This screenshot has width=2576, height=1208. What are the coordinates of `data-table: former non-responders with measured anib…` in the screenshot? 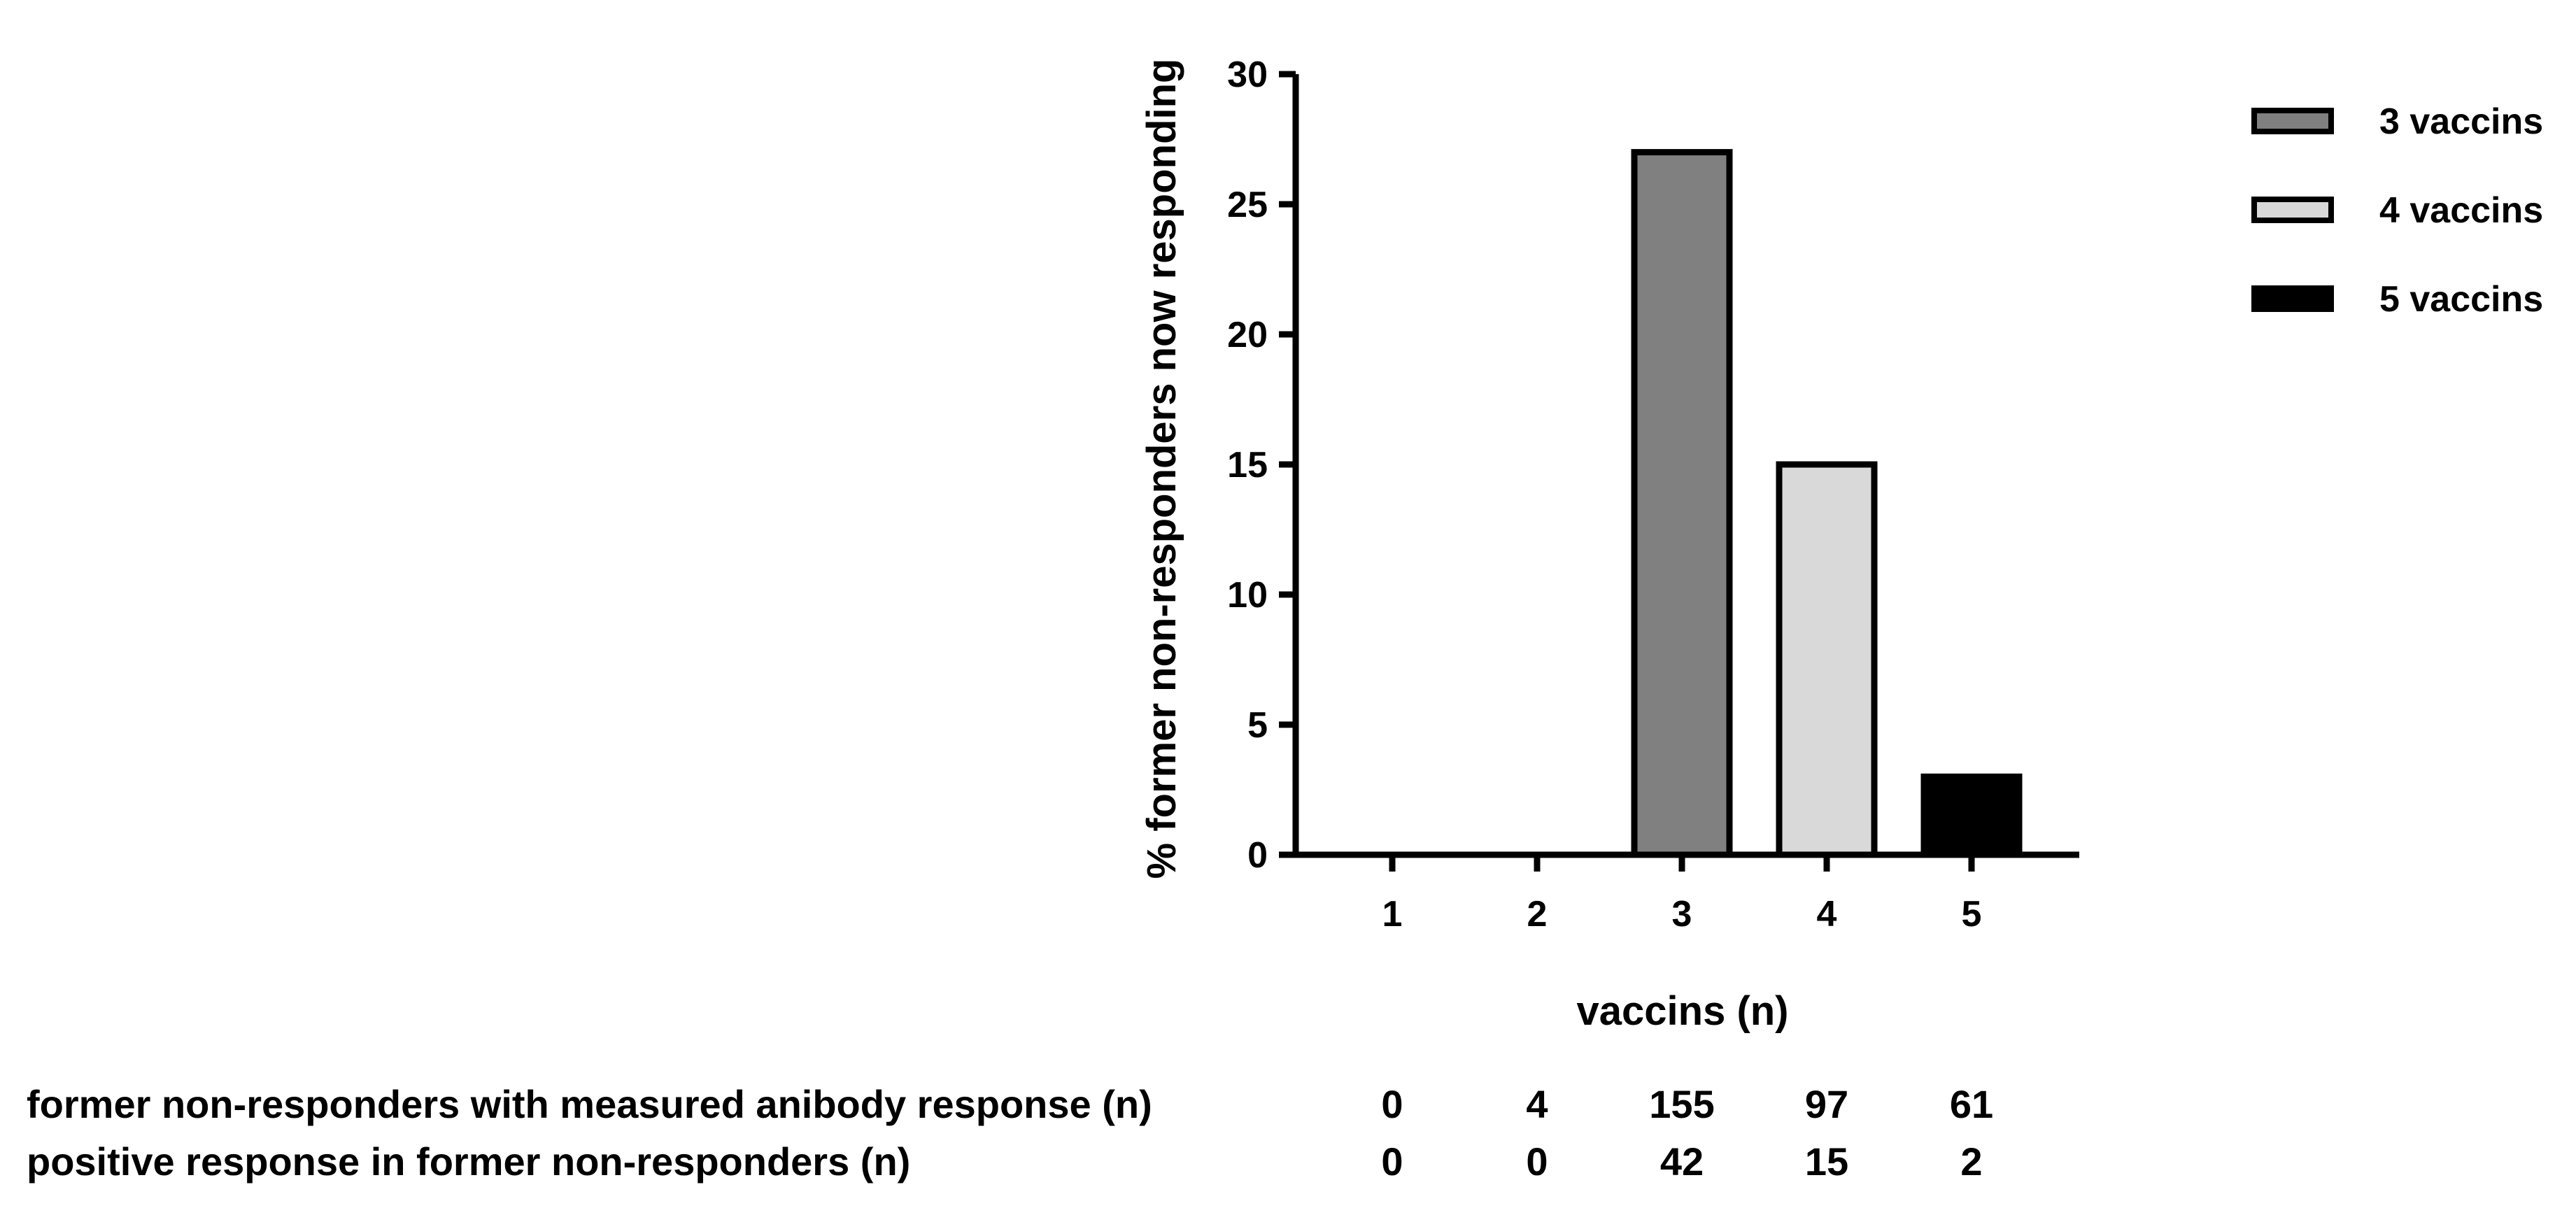 It's located at (1010, 1133).